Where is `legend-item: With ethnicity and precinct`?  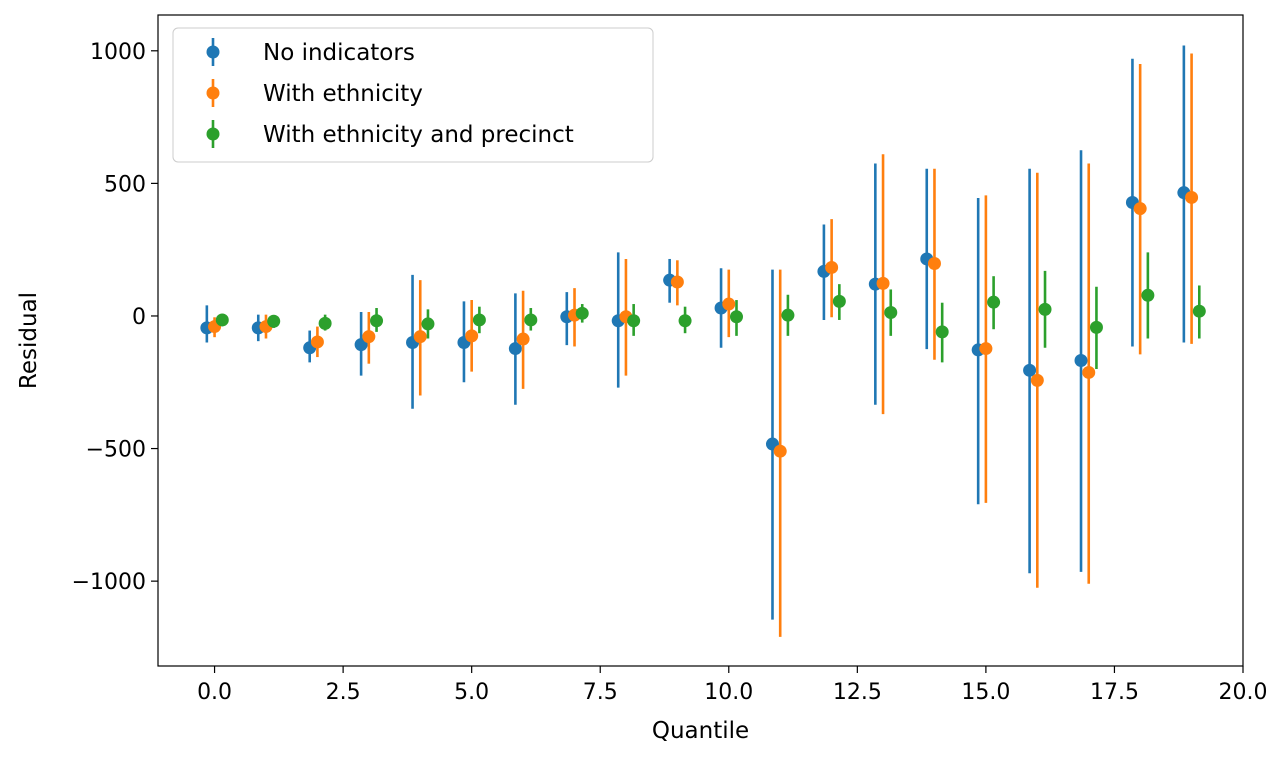
legend-item: With ethnicity and precinct is located at coordinates (390, 134).